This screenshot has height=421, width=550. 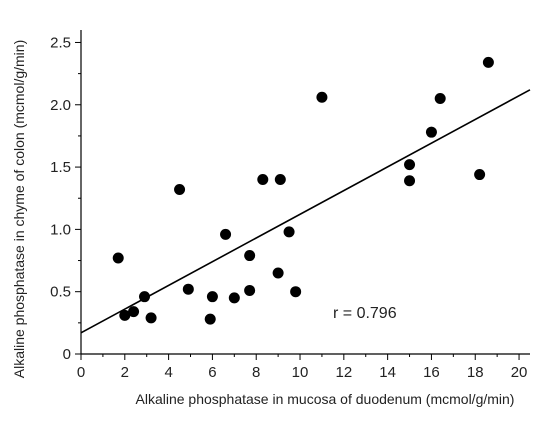 I want to click on x-tick-label: 12, so click(x=343, y=372).